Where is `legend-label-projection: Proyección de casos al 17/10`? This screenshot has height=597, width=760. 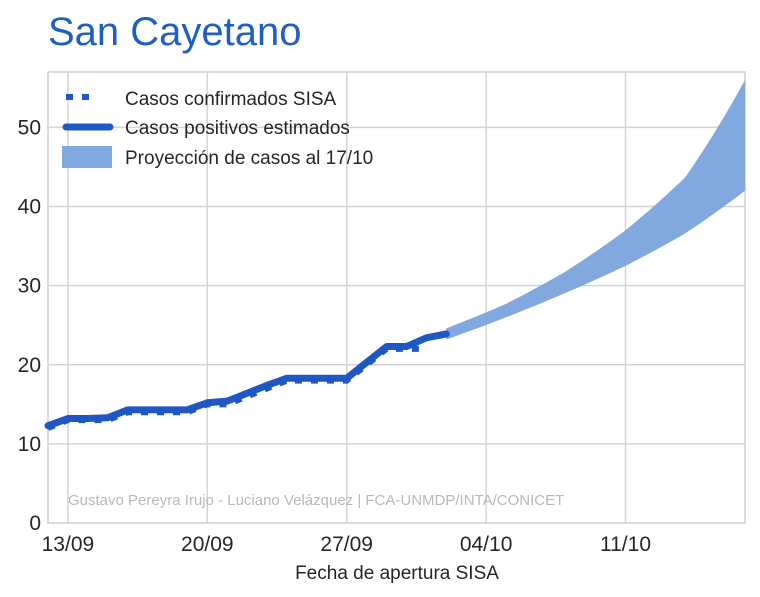
legend-label-projection: Proyección de casos al 17/10 is located at coordinates (249, 158).